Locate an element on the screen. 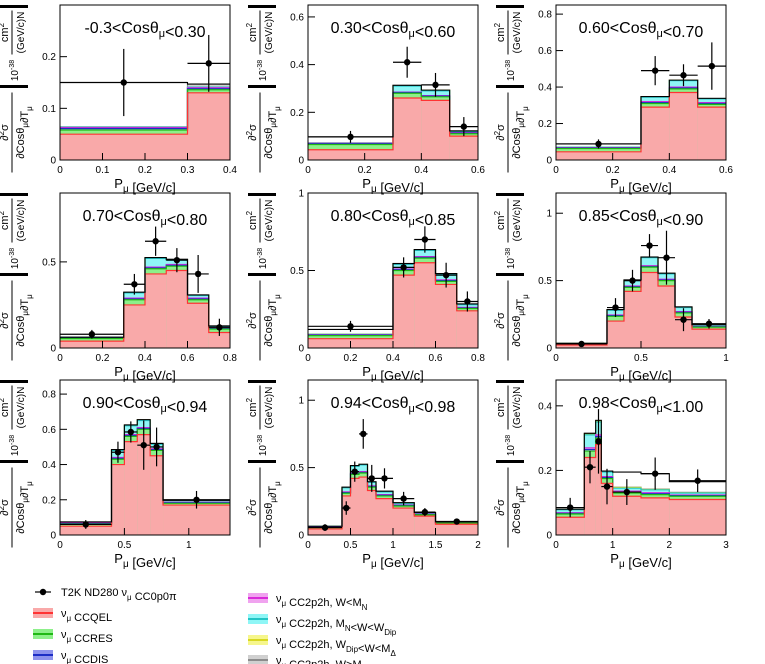 Image resolution: width=765 pixels, height=664 pixels. line-ccdis is located at coordinates (641, 305).